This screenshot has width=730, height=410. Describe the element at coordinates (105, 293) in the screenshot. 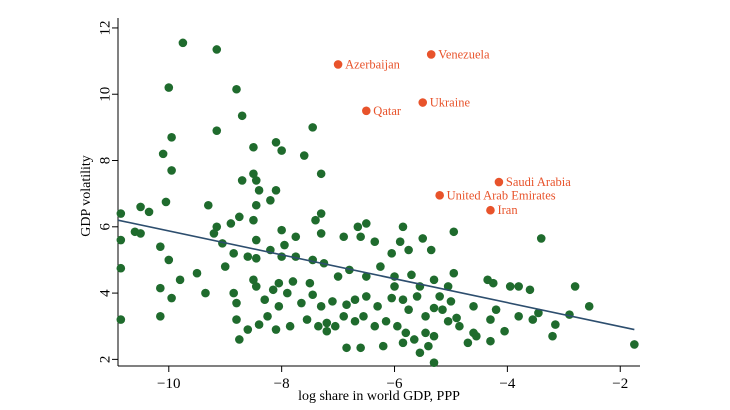

I see `y-tick-label: 4` at that location.